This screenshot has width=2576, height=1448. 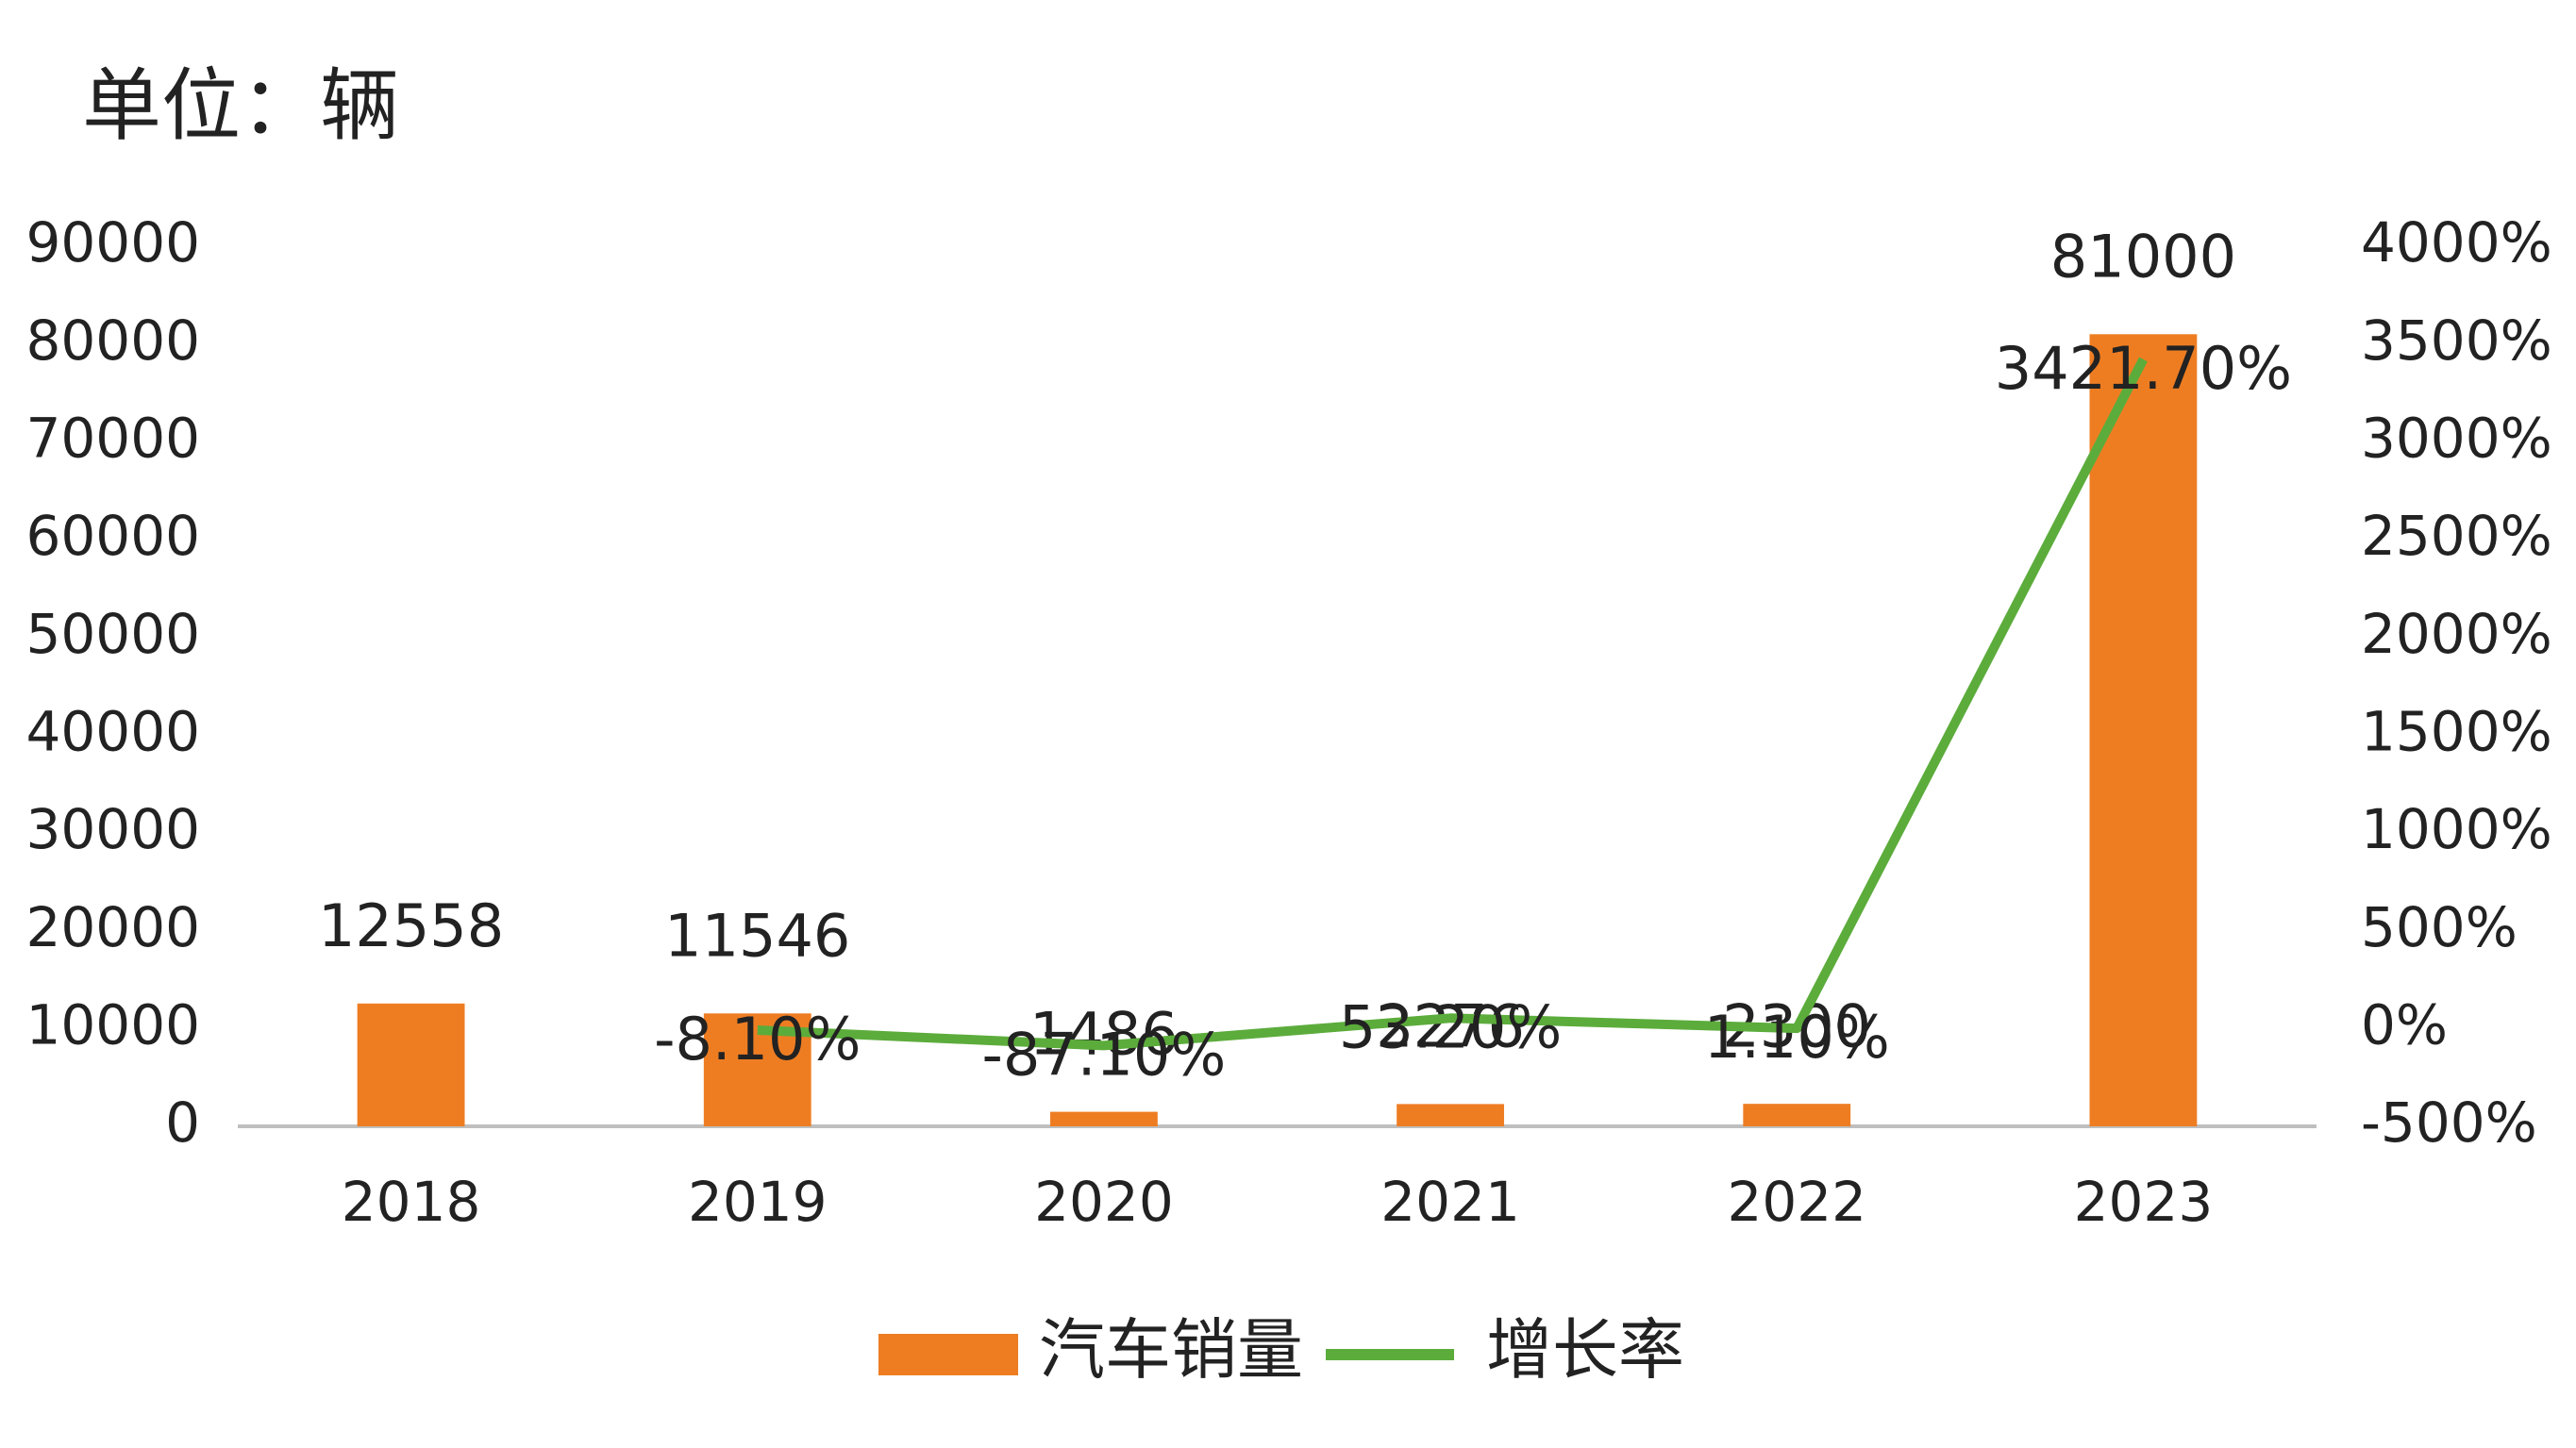 I want to click on y2-tick-label: 500%, so click(x=2439, y=927).